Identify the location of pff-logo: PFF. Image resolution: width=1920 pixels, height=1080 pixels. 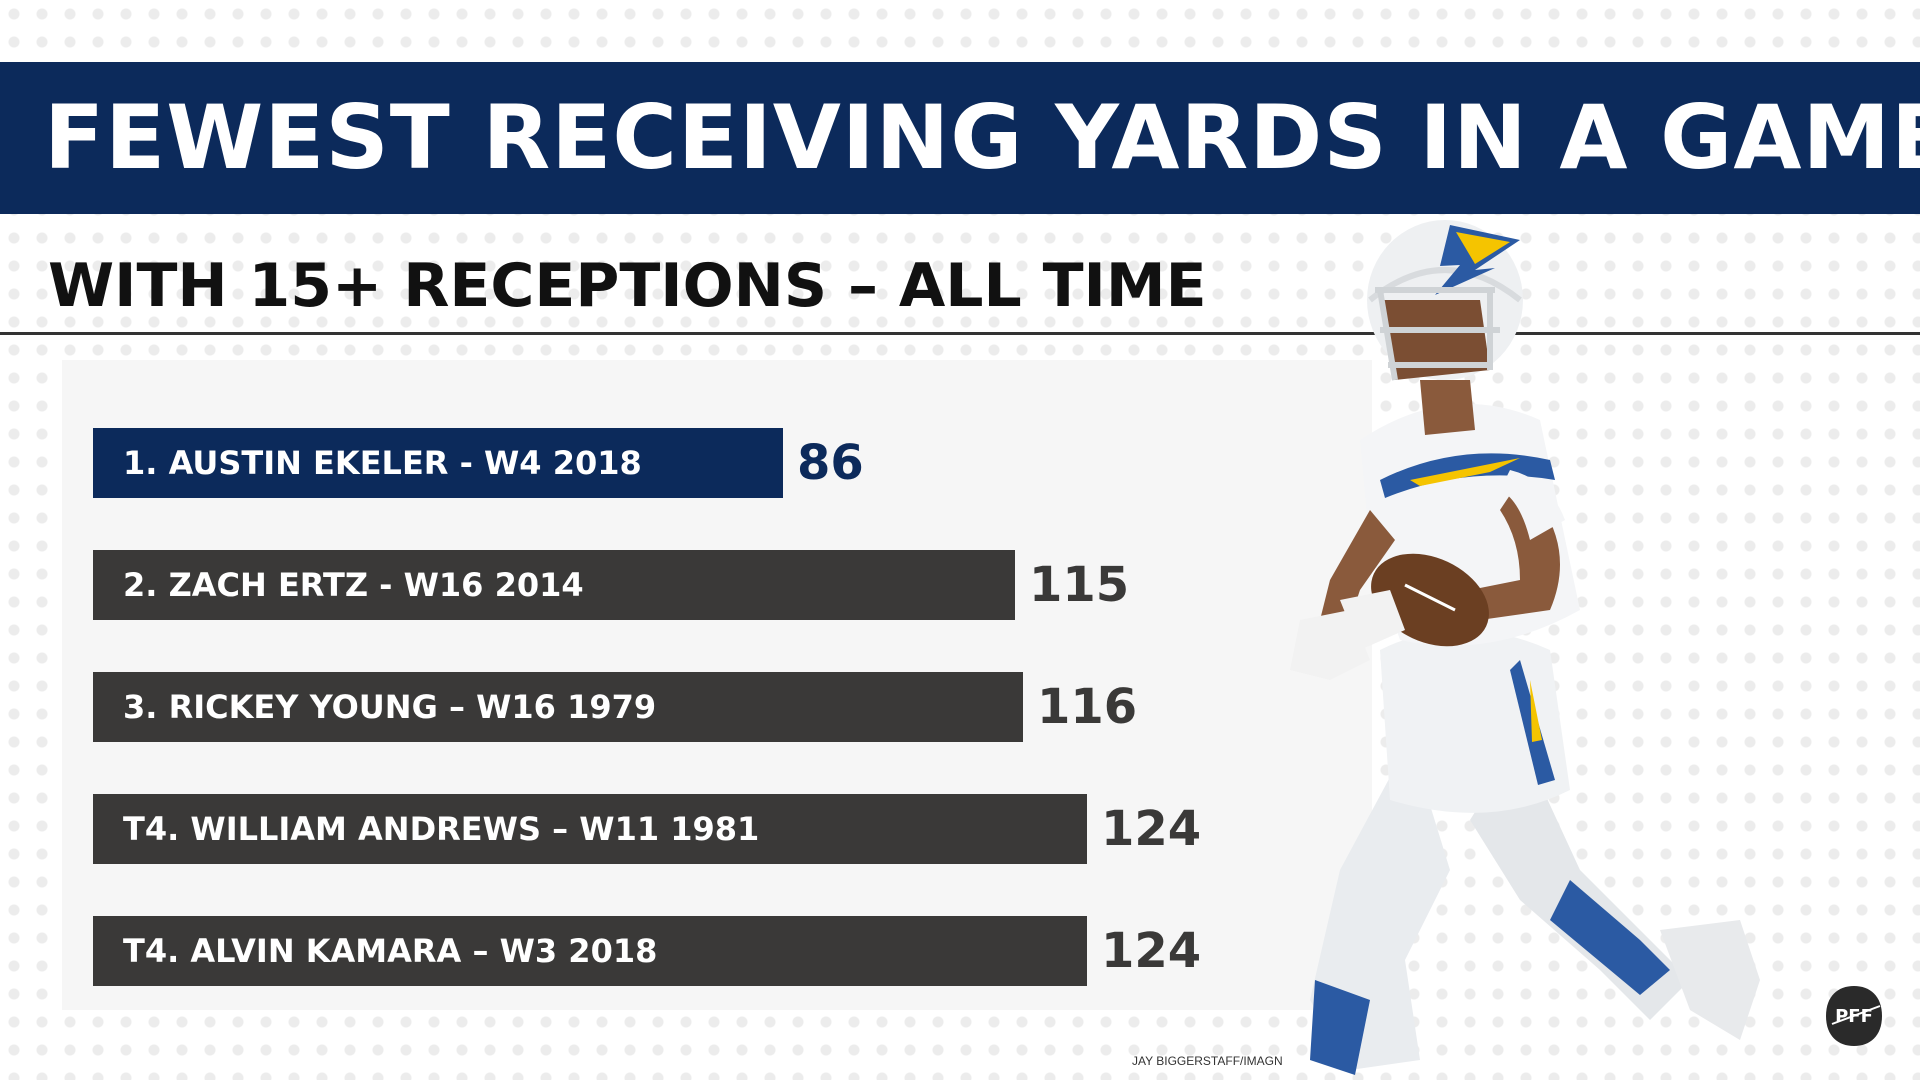
(1854, 1016).